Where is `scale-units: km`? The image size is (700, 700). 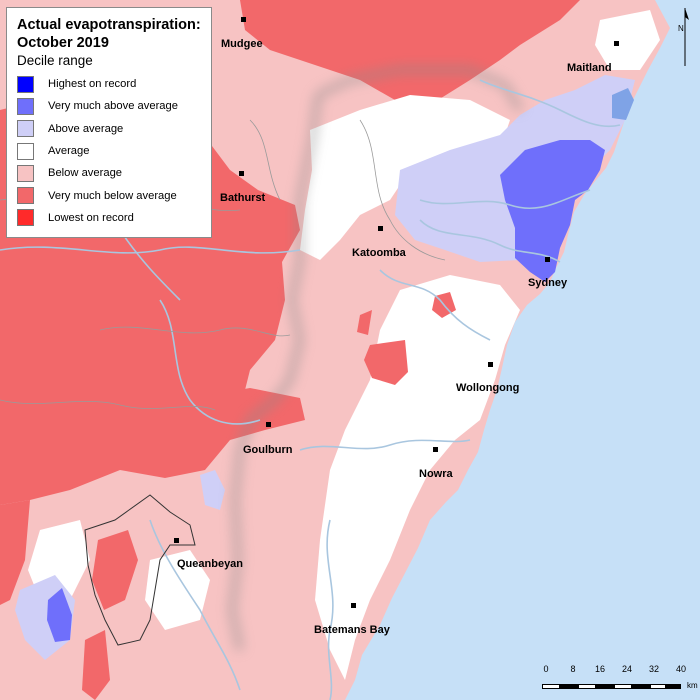
scale-units: km is located at coordinates (692, 685).